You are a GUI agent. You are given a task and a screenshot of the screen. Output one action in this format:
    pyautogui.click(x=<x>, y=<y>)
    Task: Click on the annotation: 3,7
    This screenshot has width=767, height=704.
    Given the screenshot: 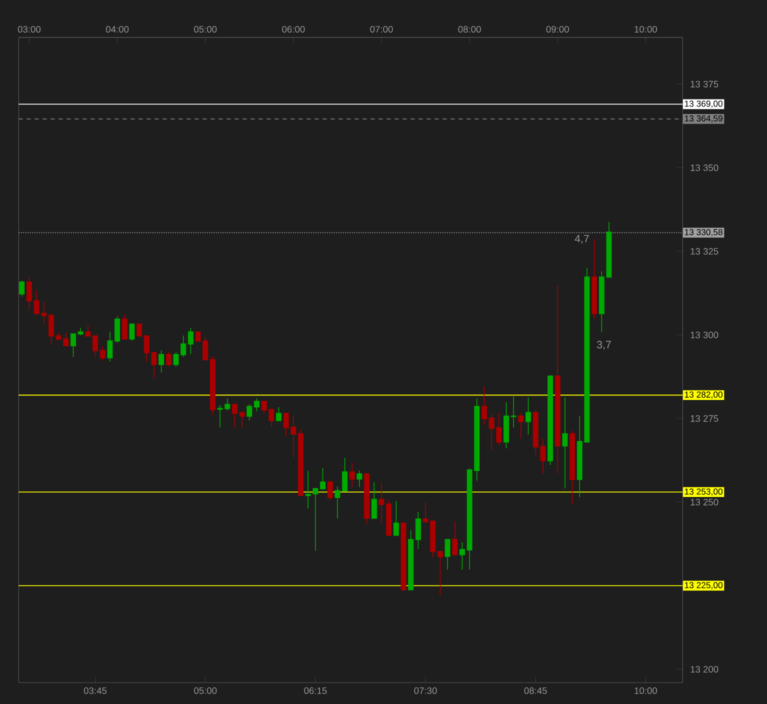 What is the action you would take?
    pyautogui.click(x=603, y=345)
    